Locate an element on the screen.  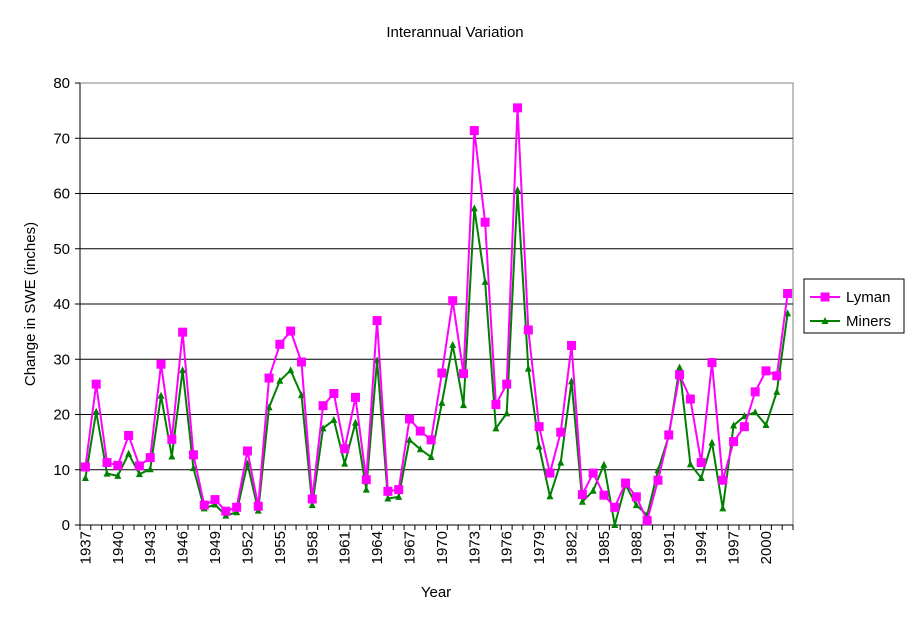
x-tick-label: 1973 is located at coordinates (474, 547).